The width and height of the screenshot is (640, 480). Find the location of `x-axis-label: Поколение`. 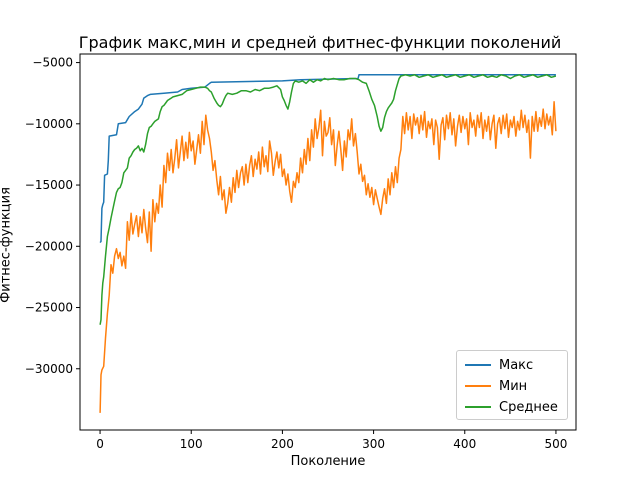

x-axis-label: Поколение is located at coordinates (328, 461).